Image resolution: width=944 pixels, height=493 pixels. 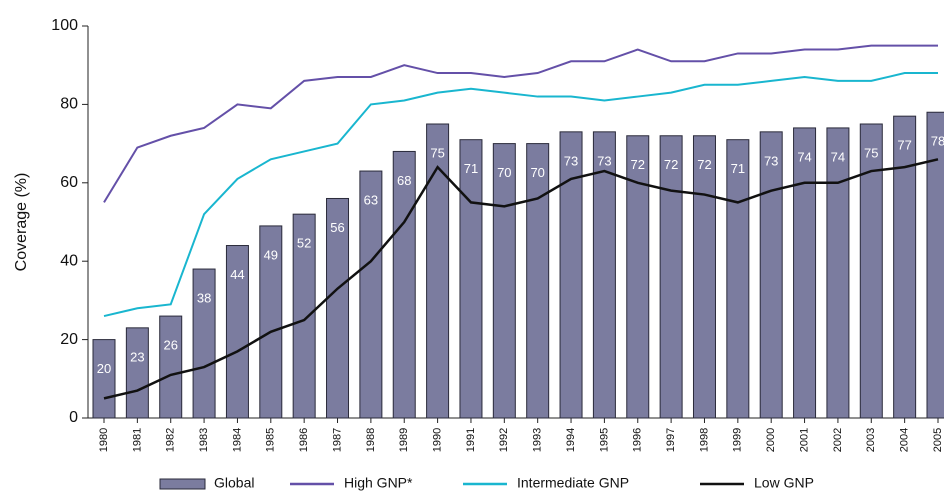 I want to click on x-tick-label: 1993, so click(x=538, y=440).